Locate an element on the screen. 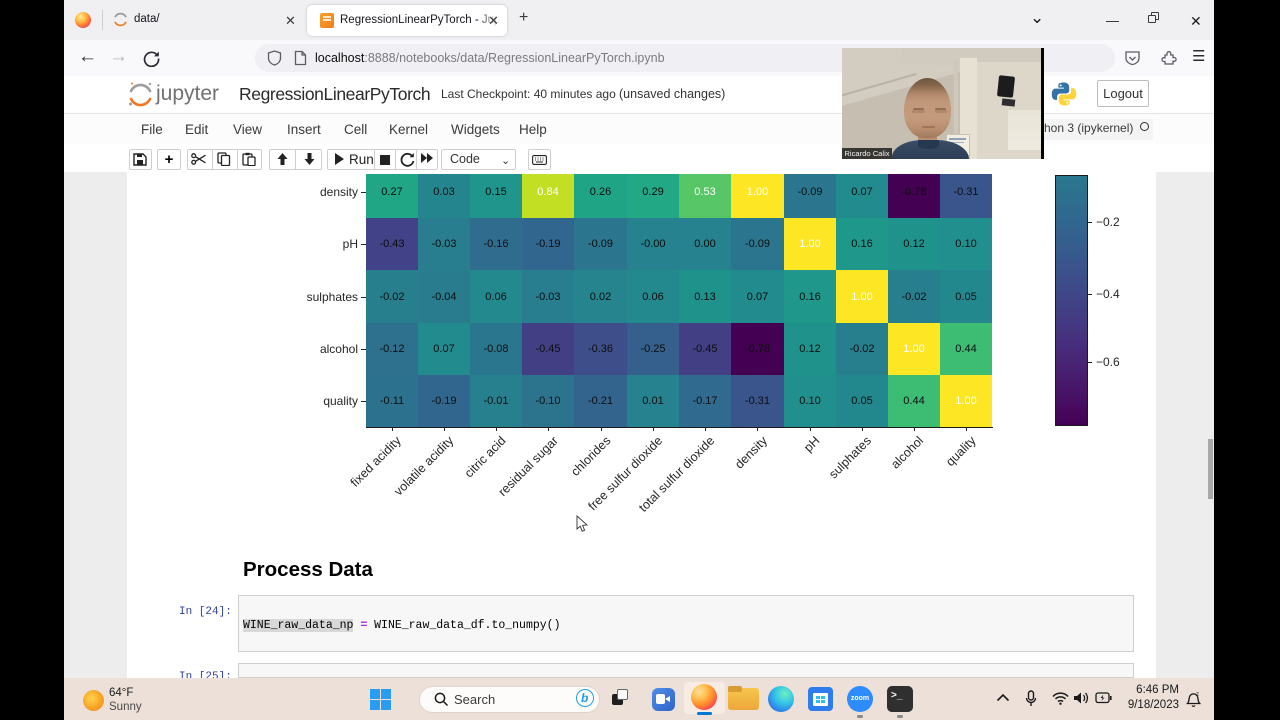 This screenshot has width=1280, height=720. svg-text: z is located at coordinates (1197, 695).